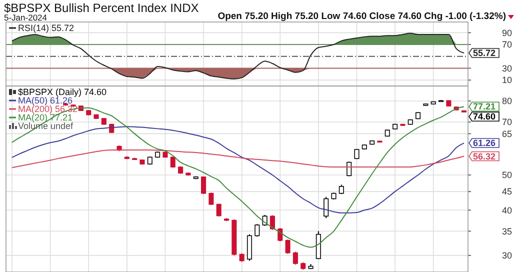  What do you see at coordinates (507, 191) in the screenshot?
I see `y-tick-label: 45` at bounding box center [507, 191].